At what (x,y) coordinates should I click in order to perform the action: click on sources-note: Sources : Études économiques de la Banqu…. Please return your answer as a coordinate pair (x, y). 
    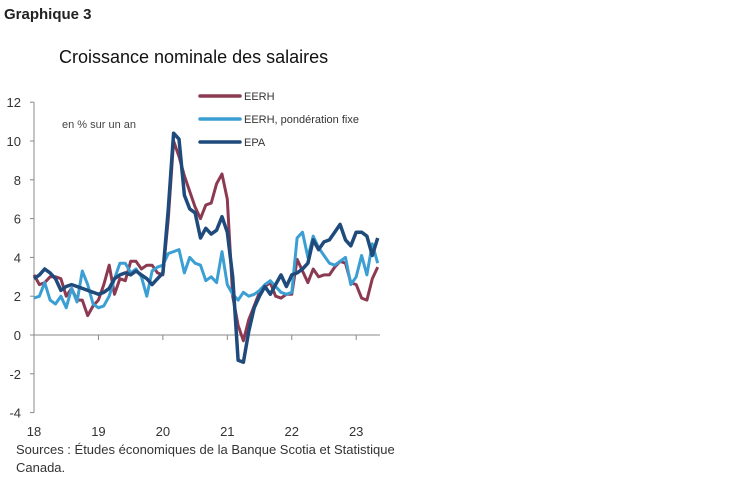
    Looking at the image, I should click on (205, 458).